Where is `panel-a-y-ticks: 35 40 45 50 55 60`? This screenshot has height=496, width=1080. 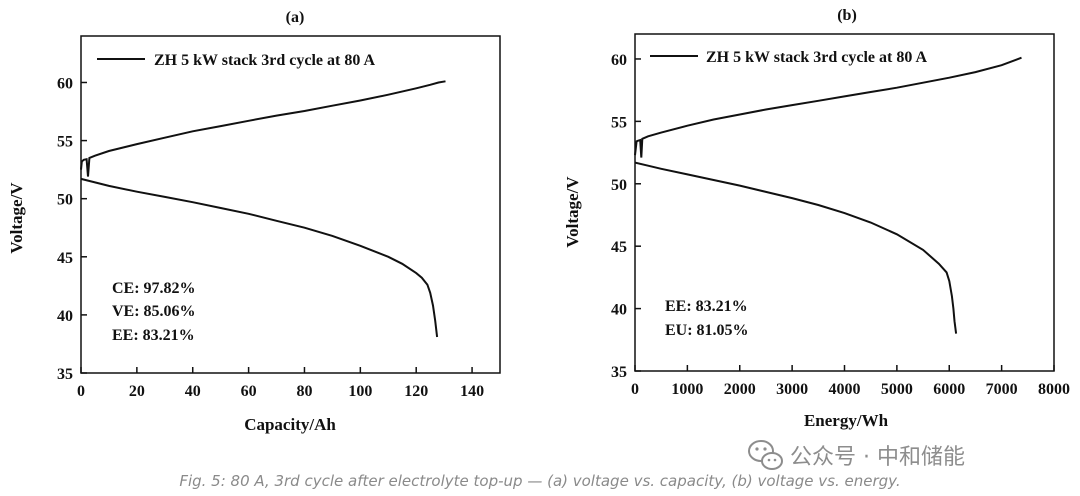 panel-a-y-ticks: 35 40 45 50 55 60 is located at coordinates (72, 229).